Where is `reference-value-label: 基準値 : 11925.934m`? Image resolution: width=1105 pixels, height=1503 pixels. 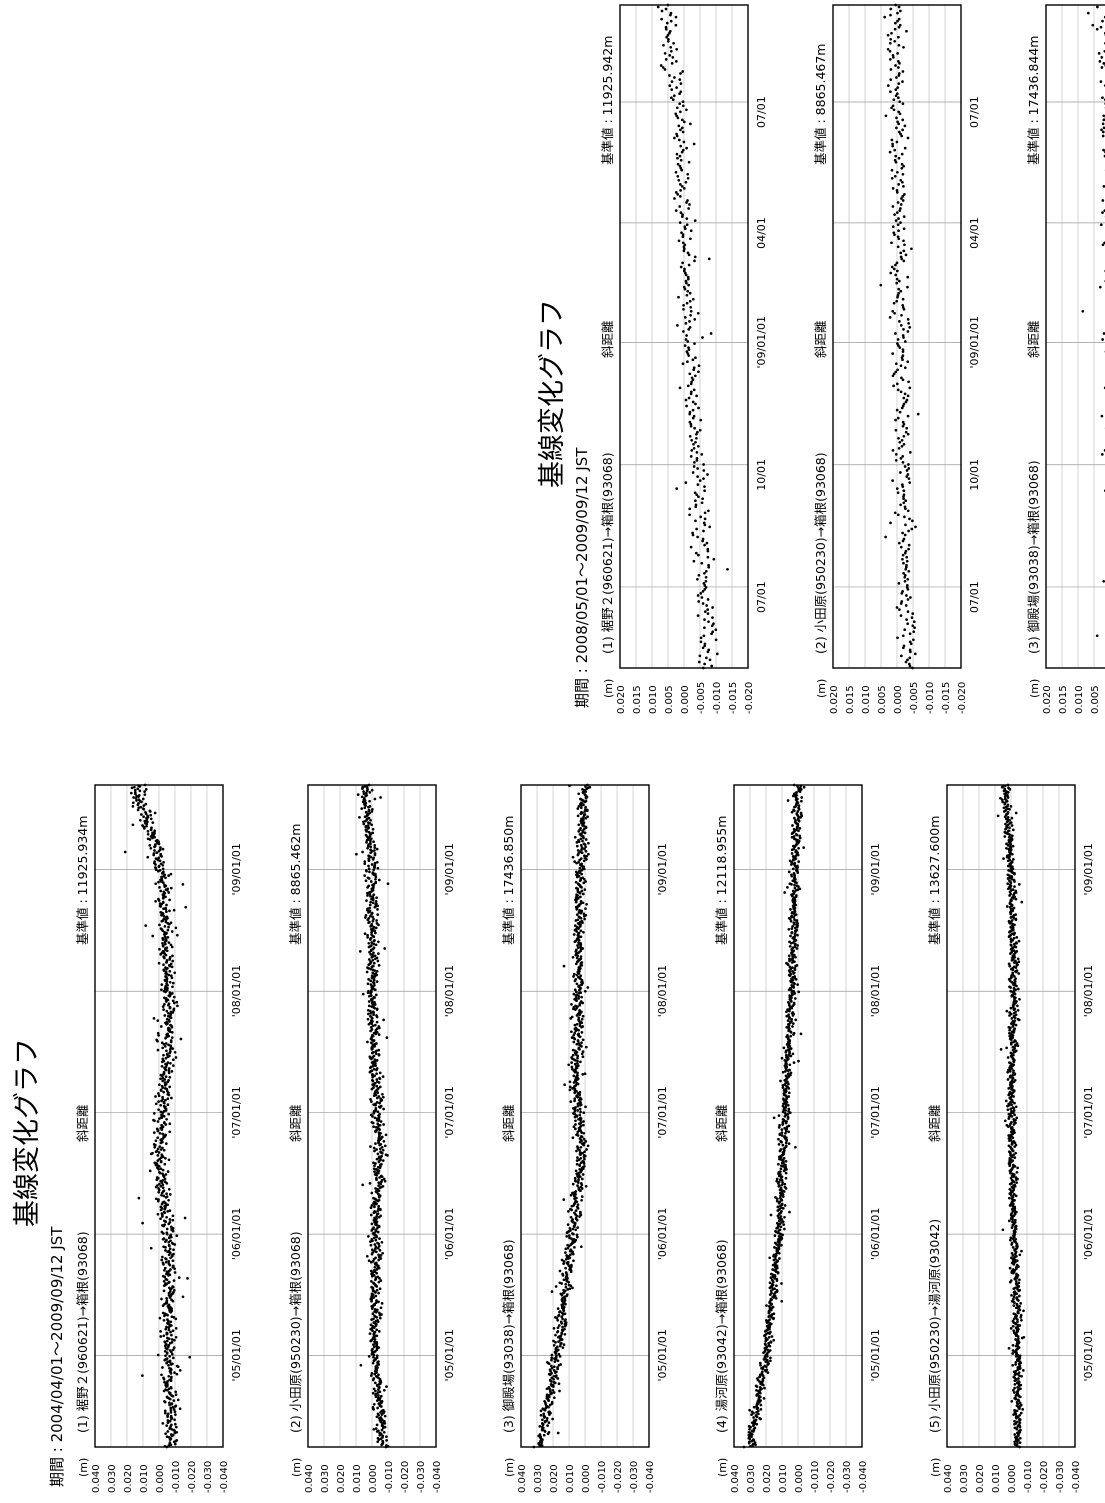 reference-value-label: 基準値 : 11925.934m is located at coordinates (82, 880).